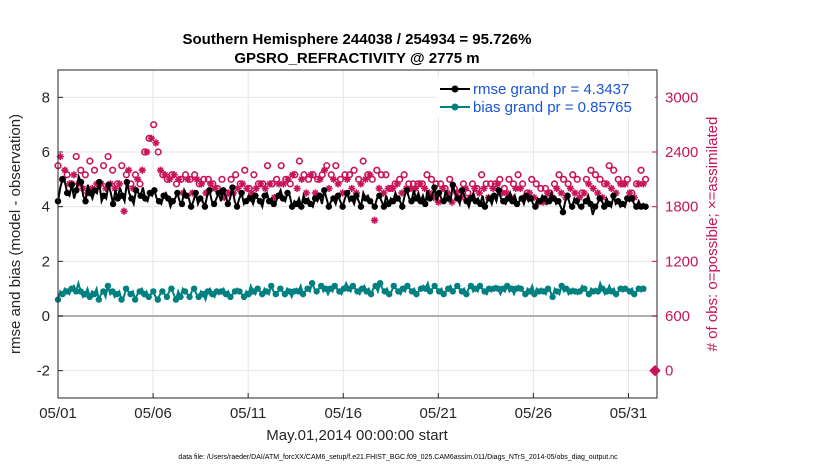 The image size is (830, 470). I want to click on right-axis-zero-marker, so click(655, 370).